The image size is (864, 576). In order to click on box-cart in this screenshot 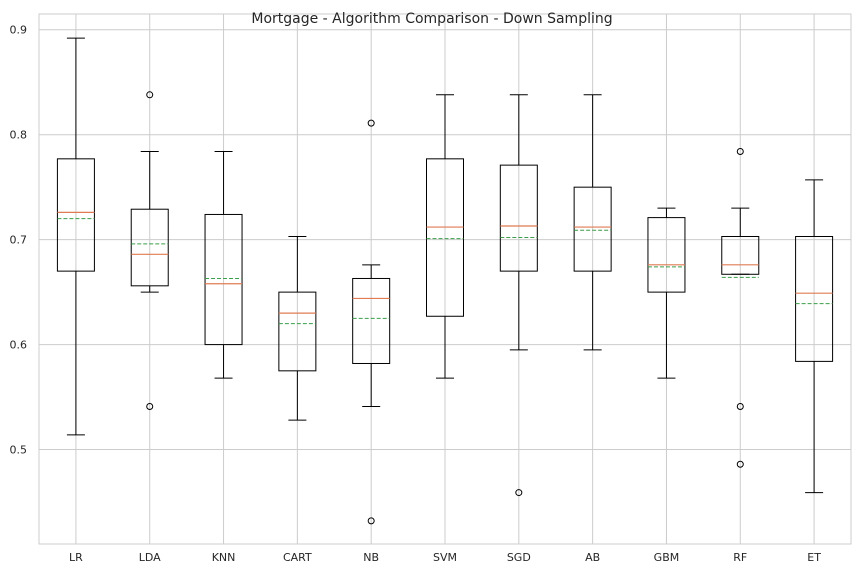, I will do `click(297, 328)`.